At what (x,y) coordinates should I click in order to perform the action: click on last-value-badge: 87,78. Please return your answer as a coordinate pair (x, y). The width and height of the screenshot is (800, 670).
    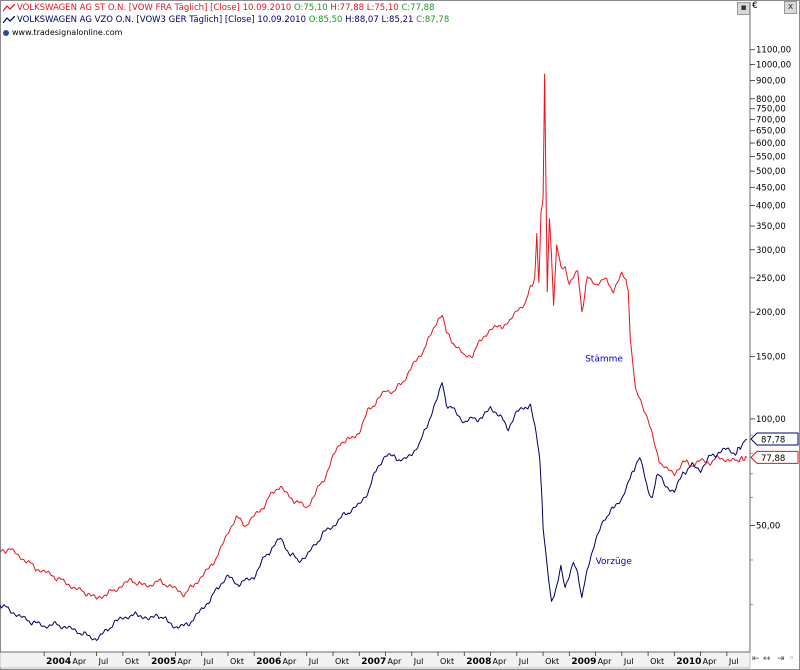
    Looking at the image, I should click on (774, 439).